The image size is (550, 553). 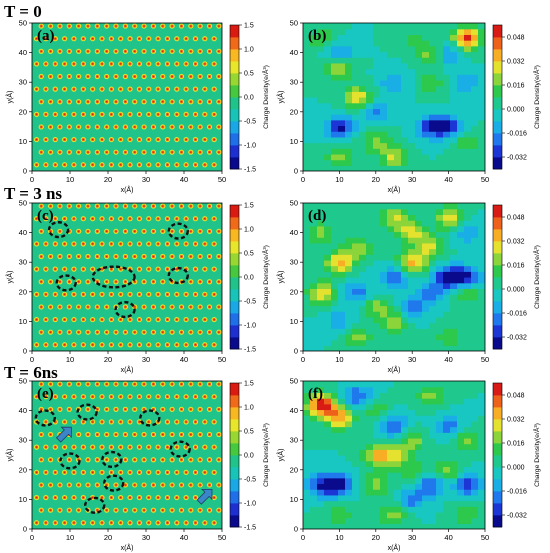 What do you see at coordinates (394, 277) in the screenshot?
I see `axes-frame-d` at bounding box center [394, 277].